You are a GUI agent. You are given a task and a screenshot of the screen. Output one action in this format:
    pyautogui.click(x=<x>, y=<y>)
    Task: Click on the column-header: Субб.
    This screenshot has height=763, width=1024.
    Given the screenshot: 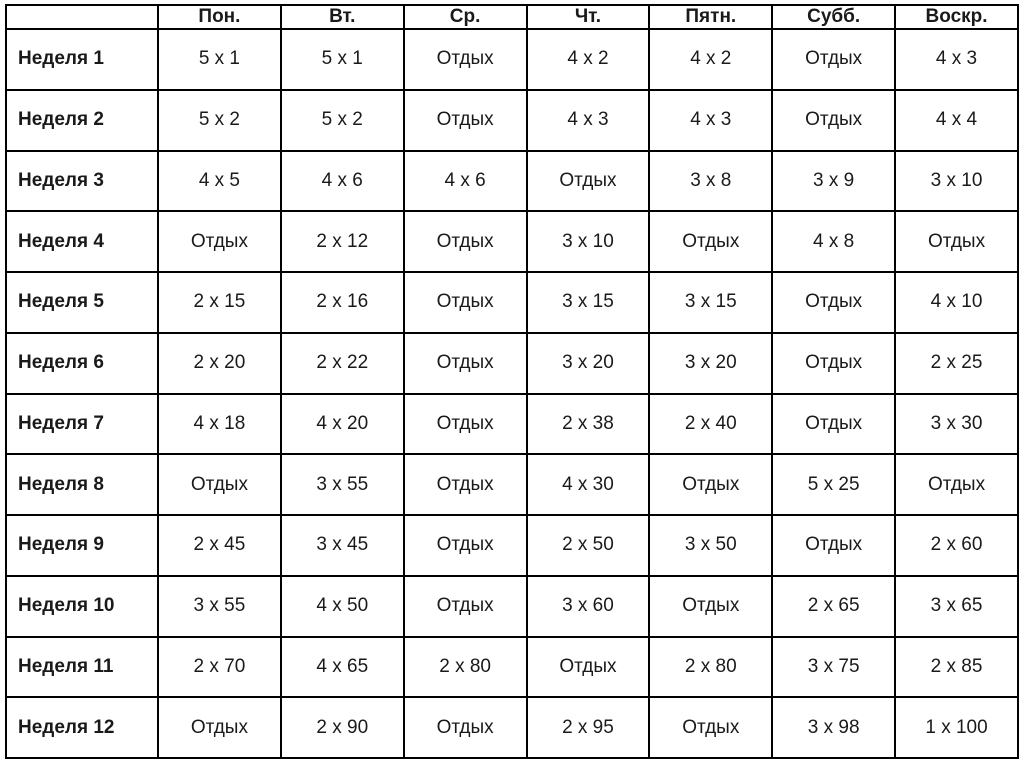 What is the action you would take?
    pyautogui.click(x=834, y=17)
    